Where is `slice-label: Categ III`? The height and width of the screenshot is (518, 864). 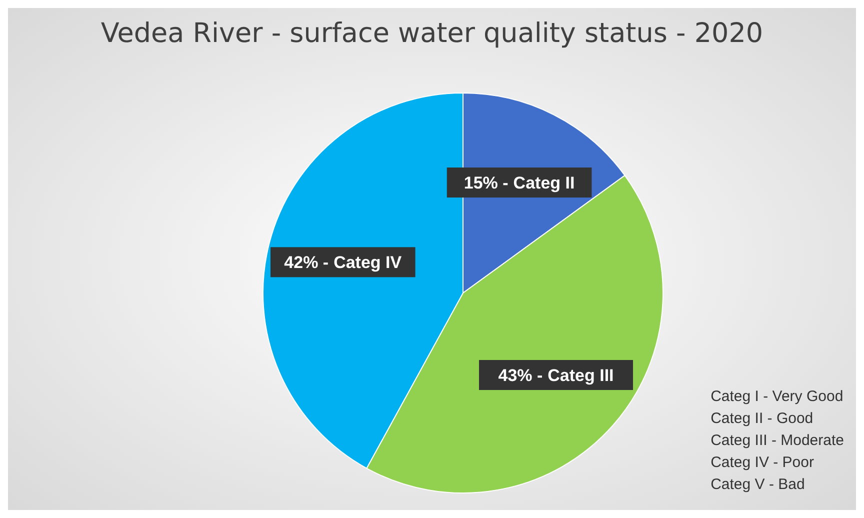 slice-label: Categ III is located at coordinates (581, 375).